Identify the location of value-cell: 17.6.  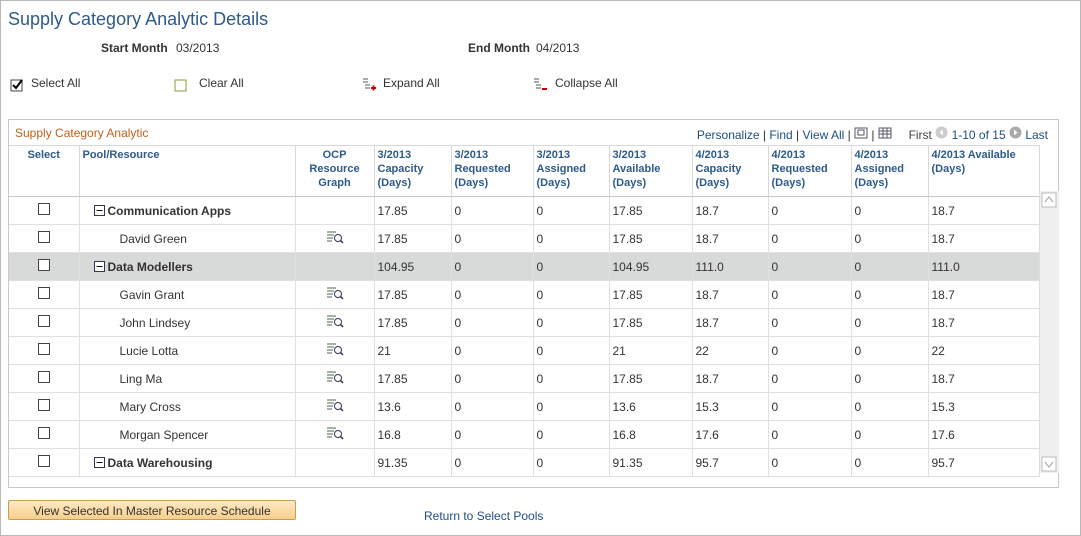
(730, 434).